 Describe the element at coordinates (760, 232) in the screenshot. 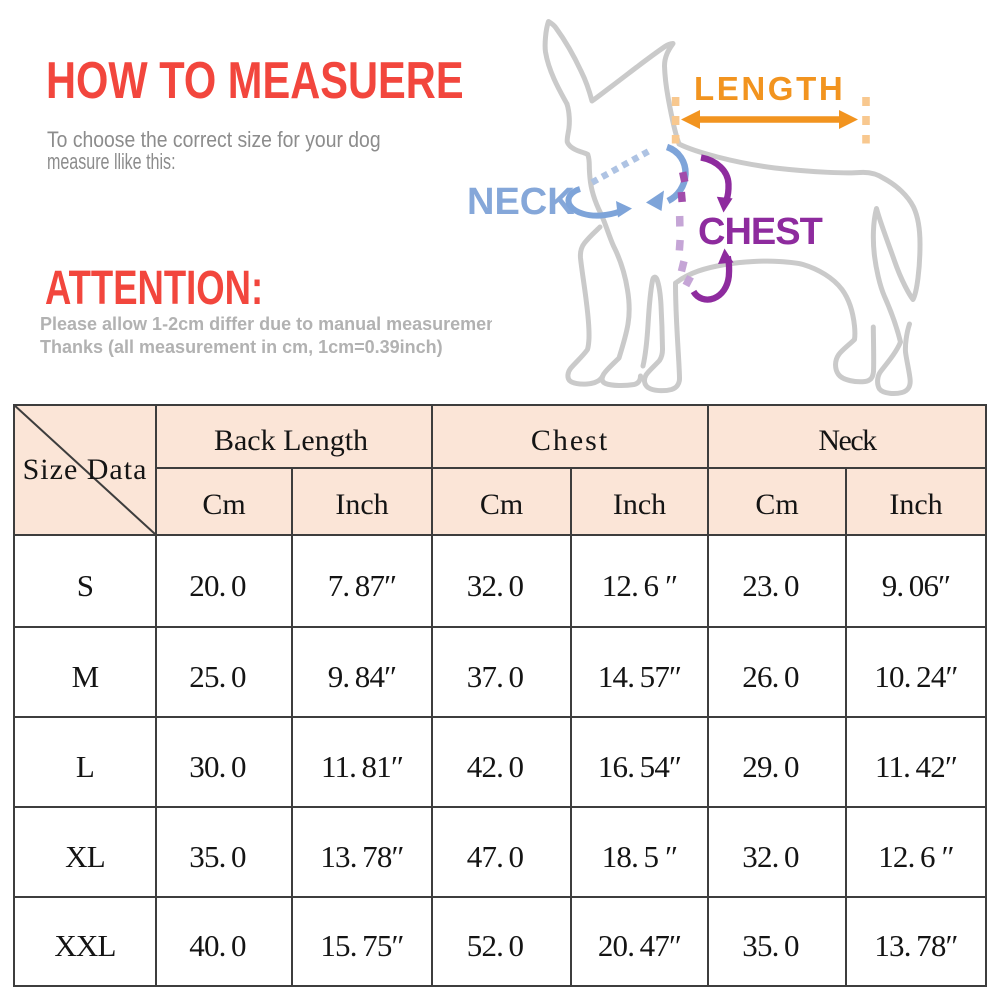

I see `svg-text: CHEST` at that location.